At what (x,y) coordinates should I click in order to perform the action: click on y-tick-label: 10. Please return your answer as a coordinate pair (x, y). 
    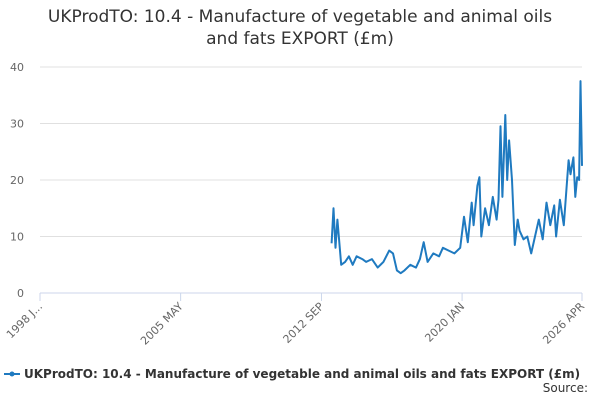
    Looking at the image, I should click on (17, 237).